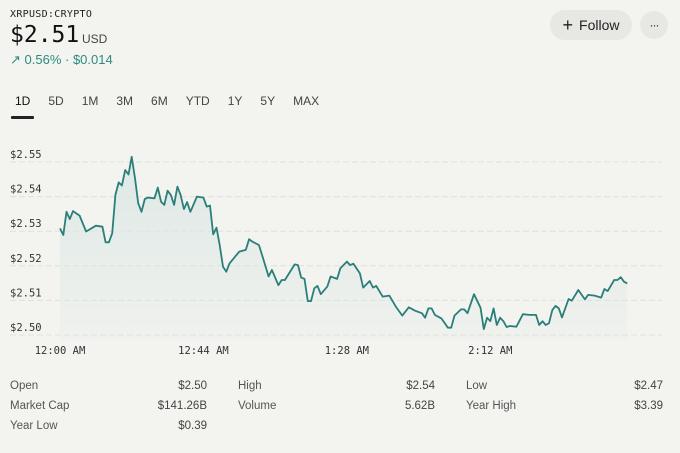  I want to click on x-tick-label: 12:00 AM, so click(60, 351).